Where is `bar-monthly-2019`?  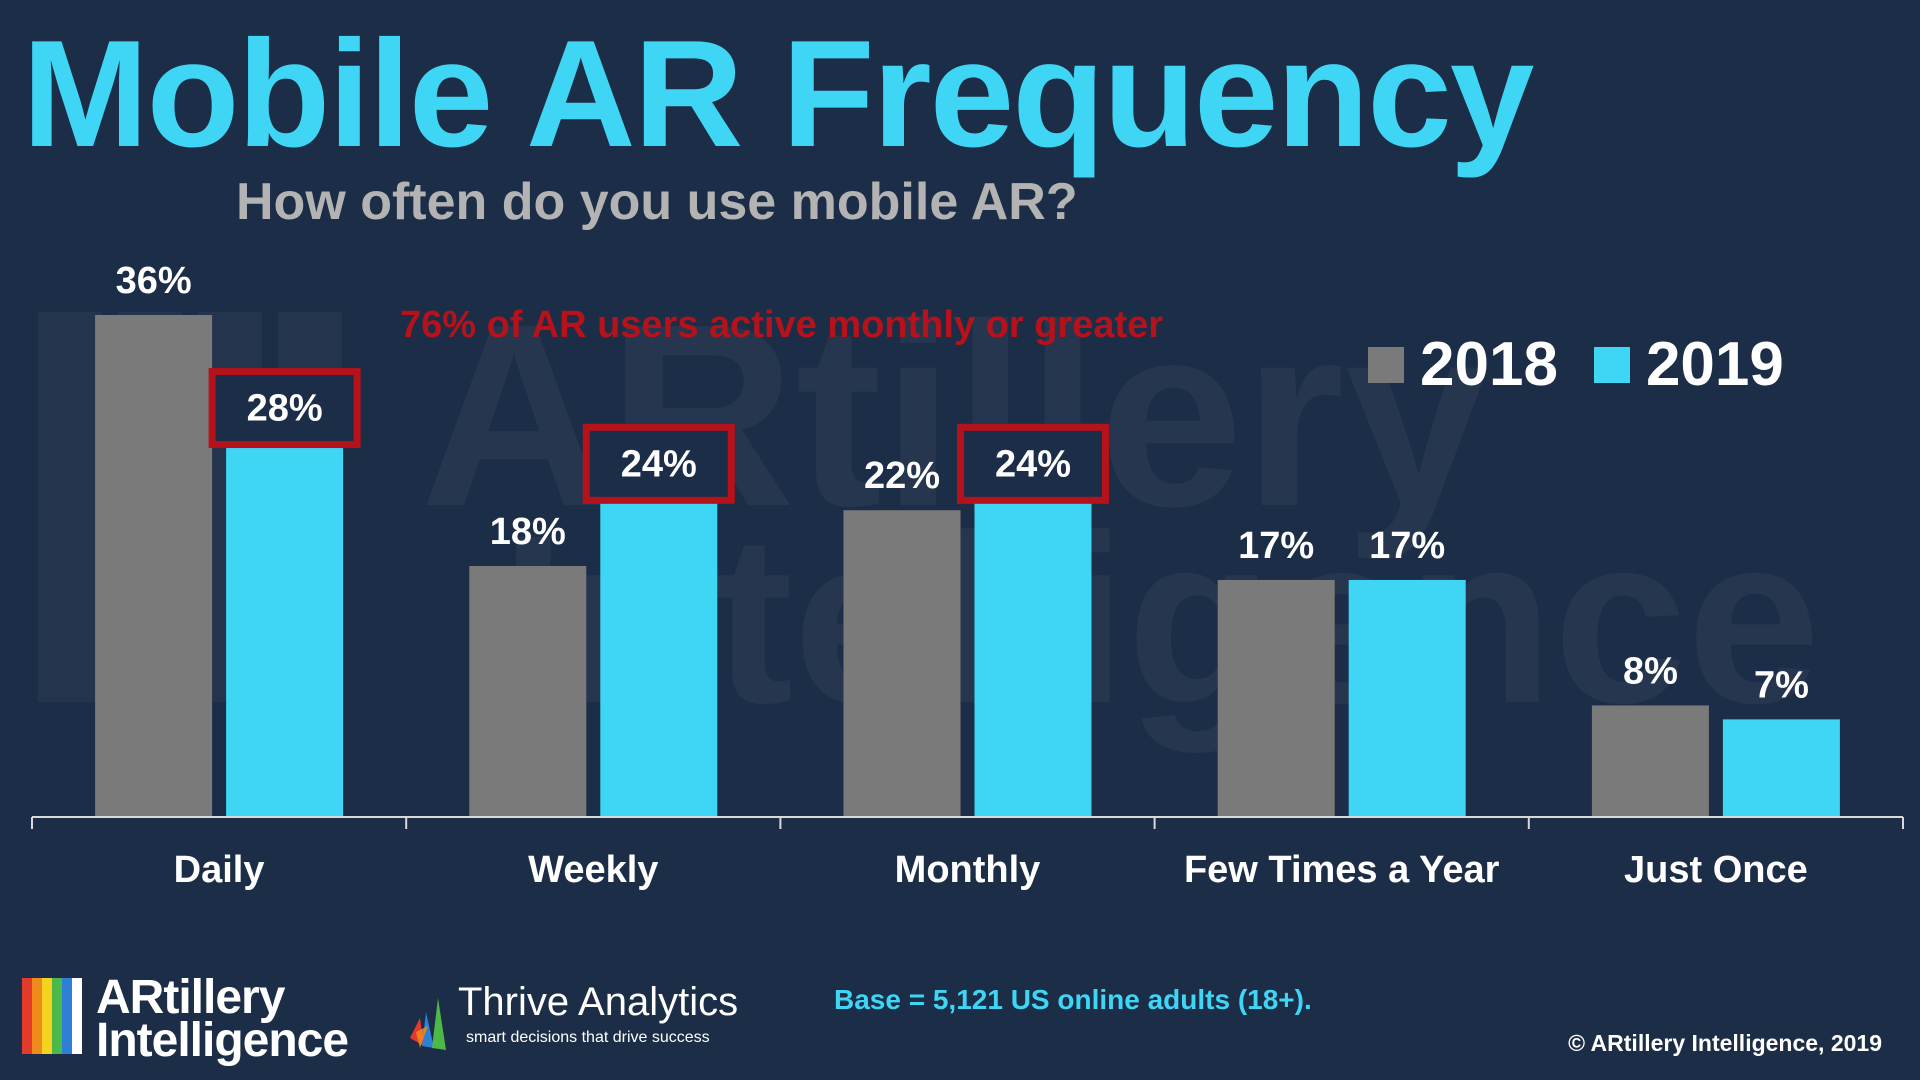 bar-monthly-2019 is located at coordinates (1033, 649).